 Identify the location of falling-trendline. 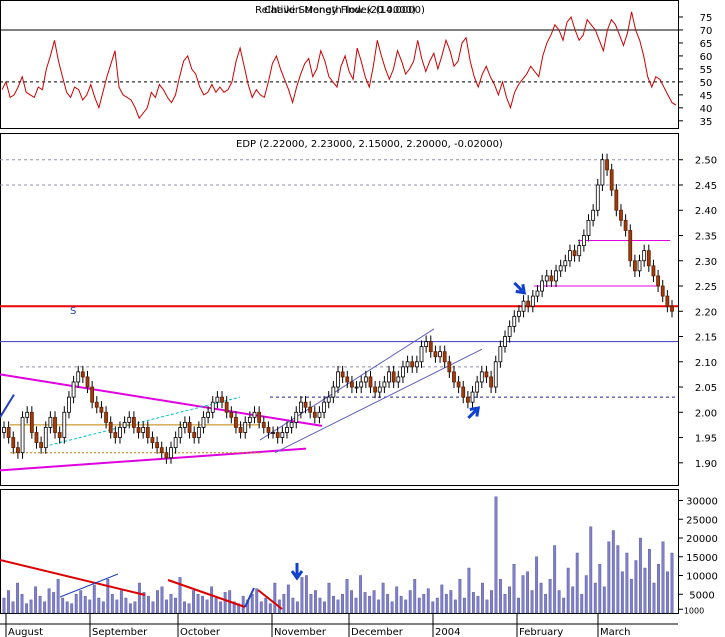
(161, 400).